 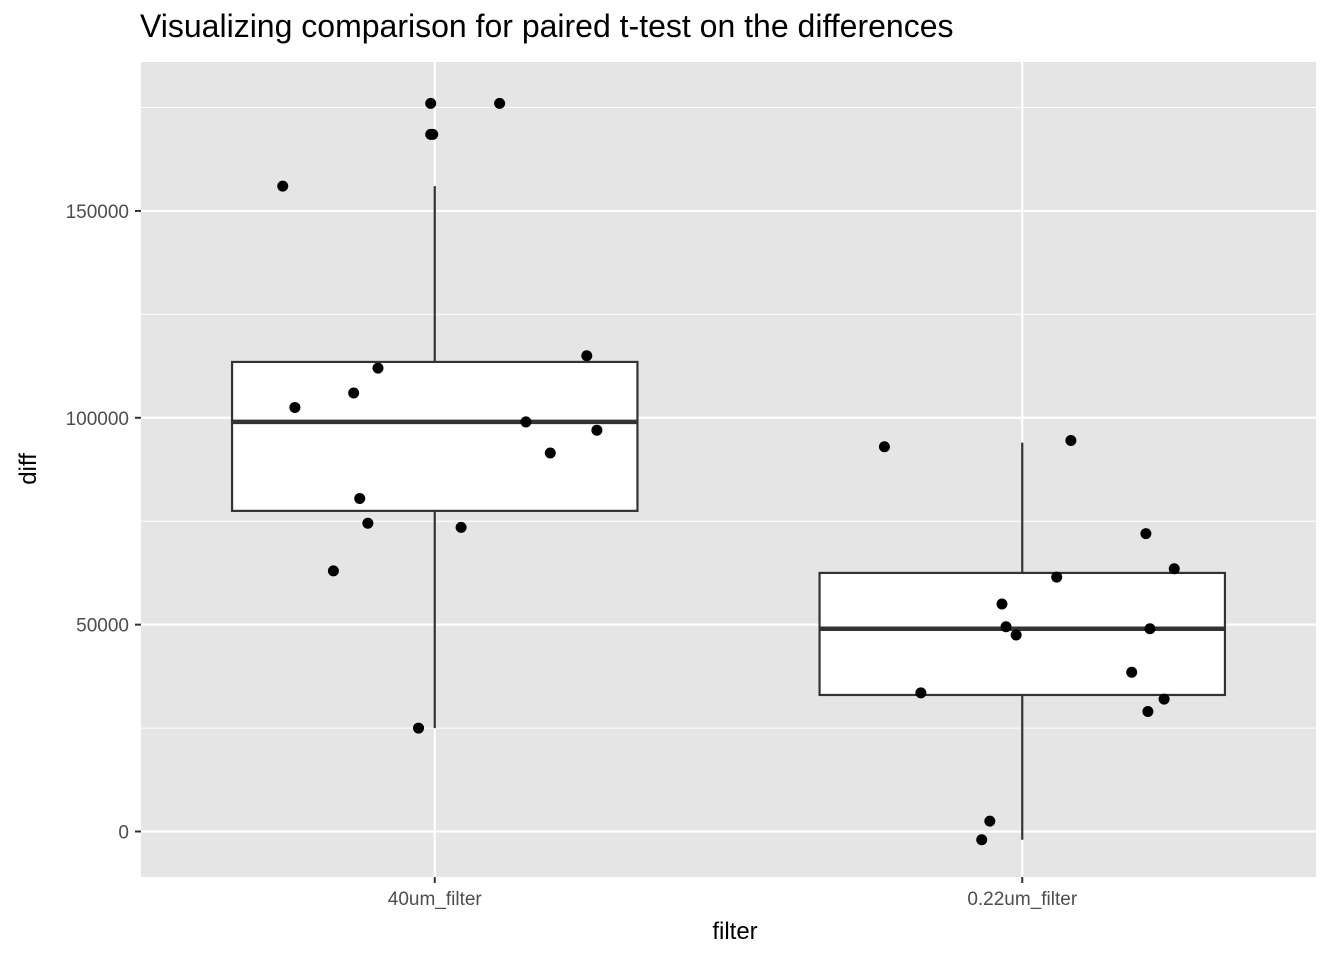 I want to click on y-tick-label: 150000, so click(x=97, y=212).